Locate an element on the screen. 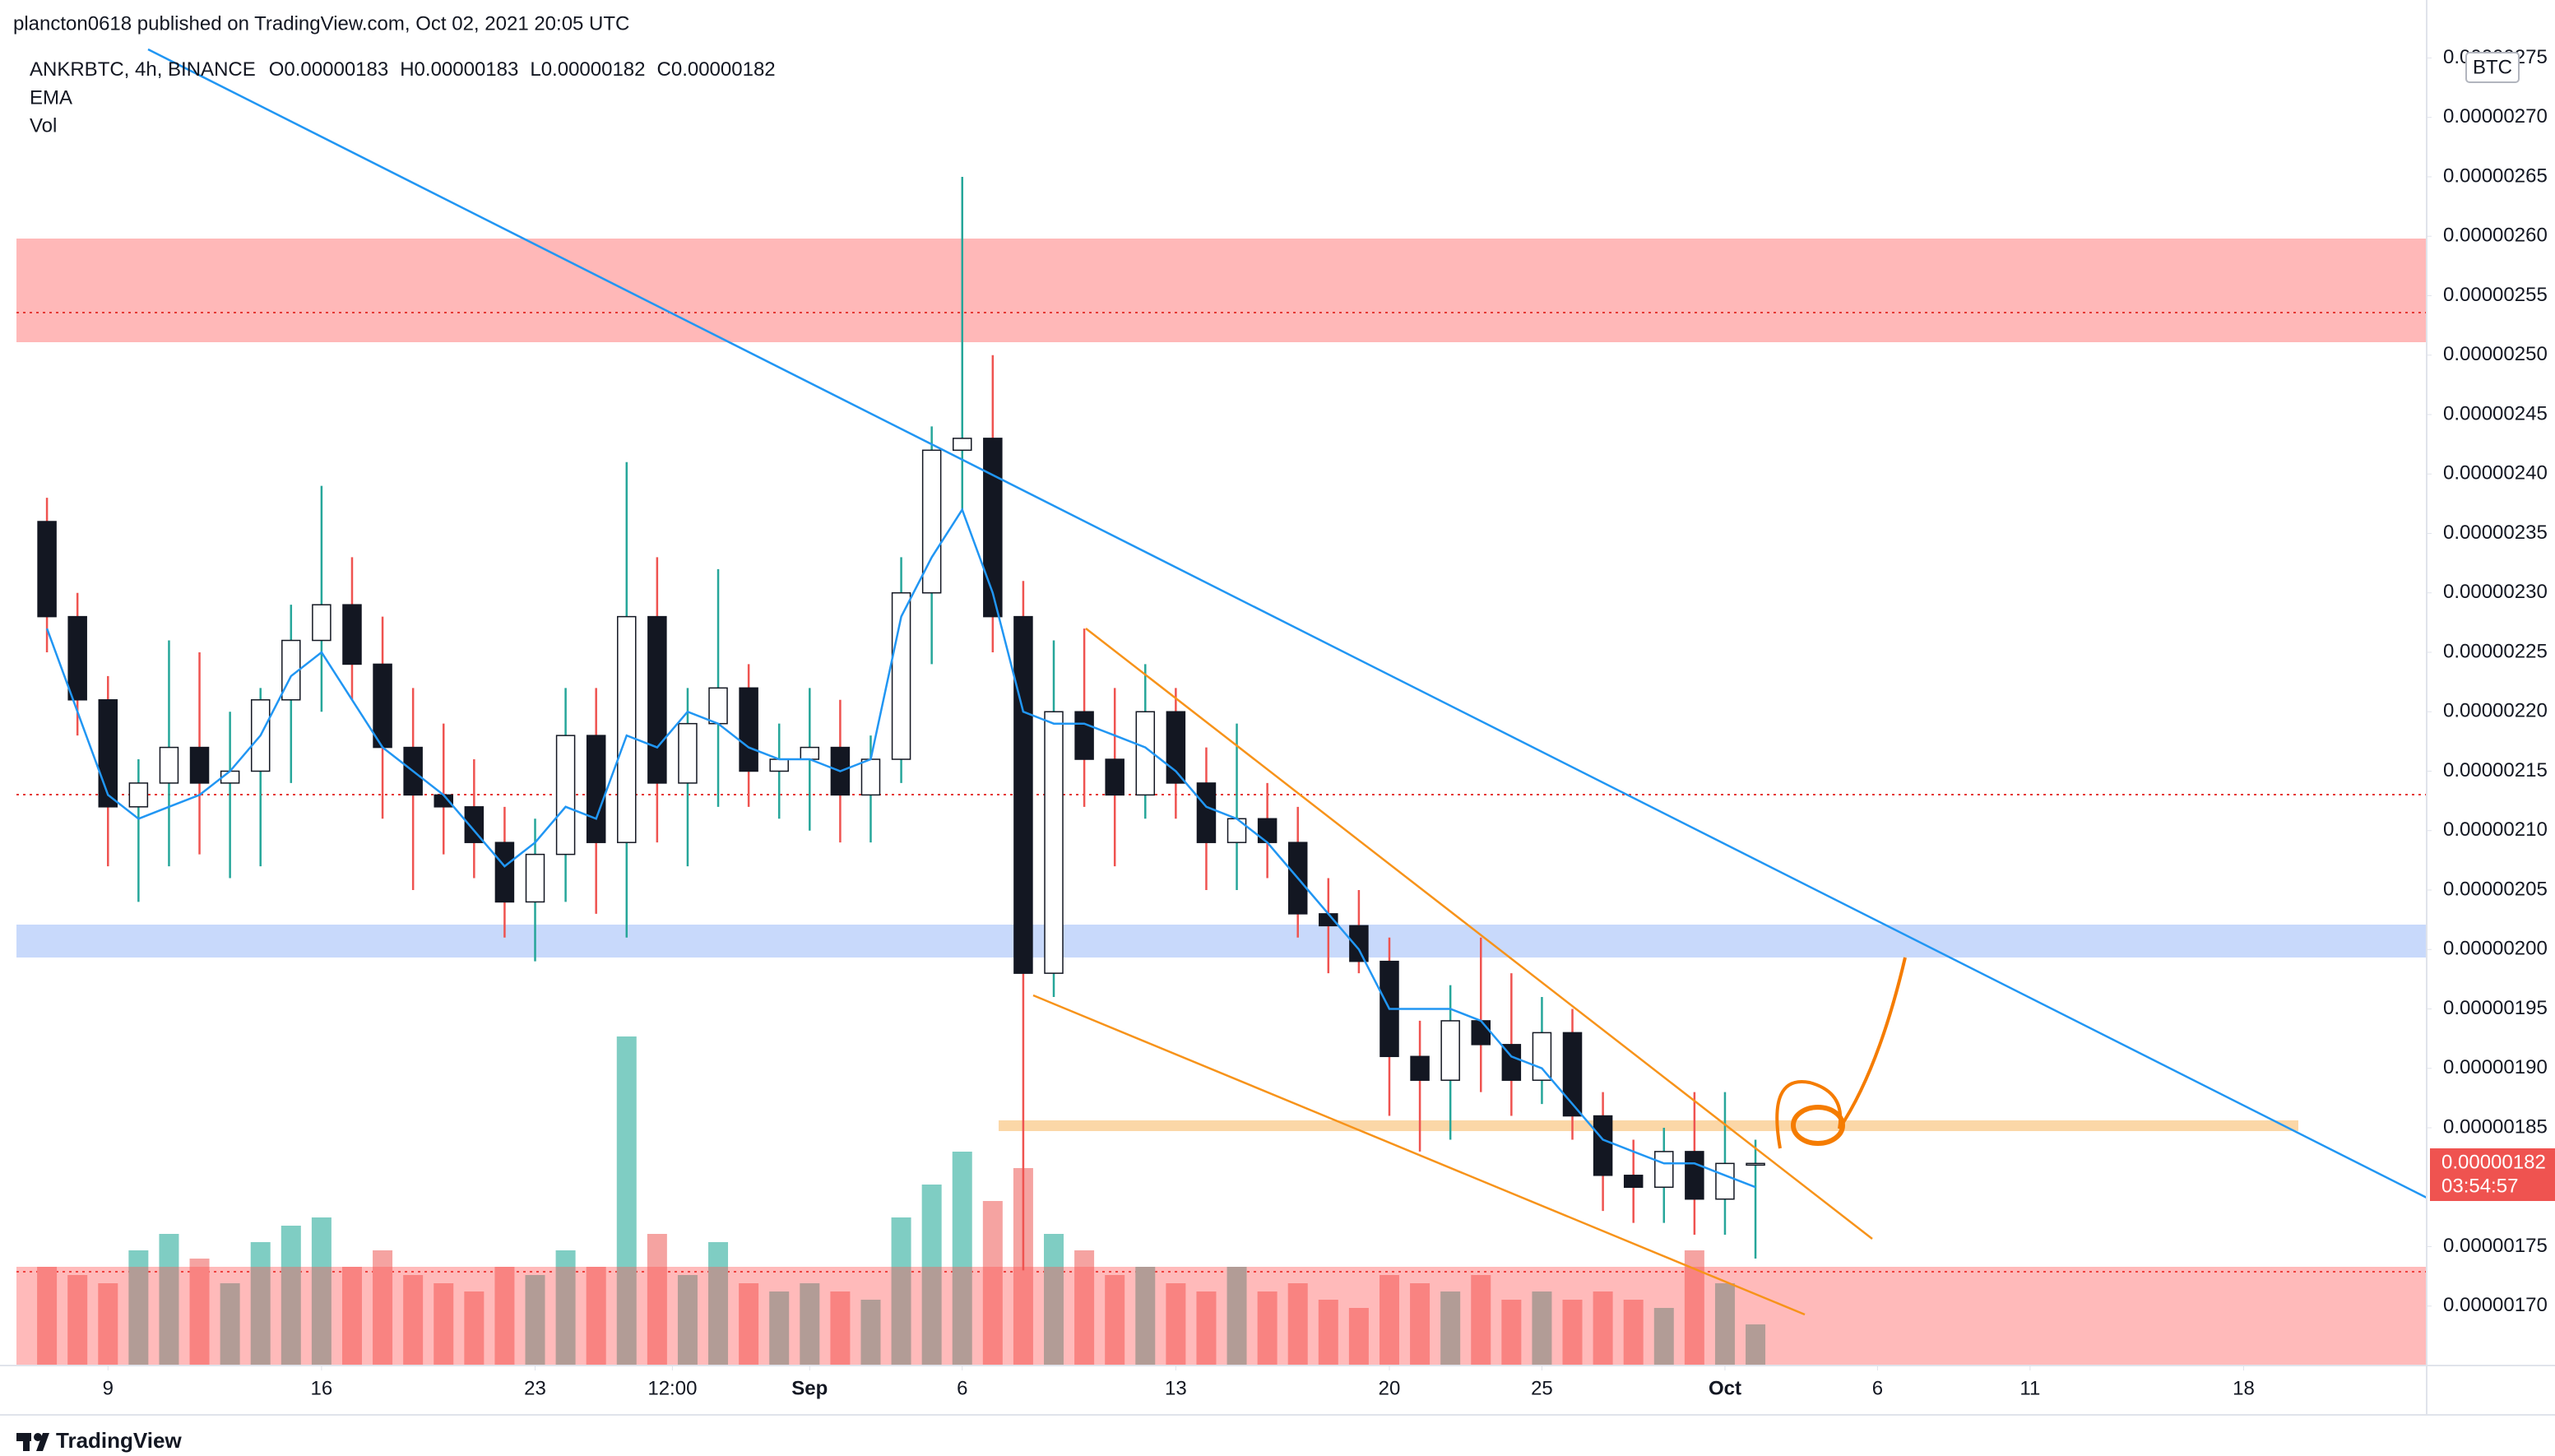 The image size is (2555, 1456). y-tick-label: 0.00000235 is located at coordinates (2495, 533).